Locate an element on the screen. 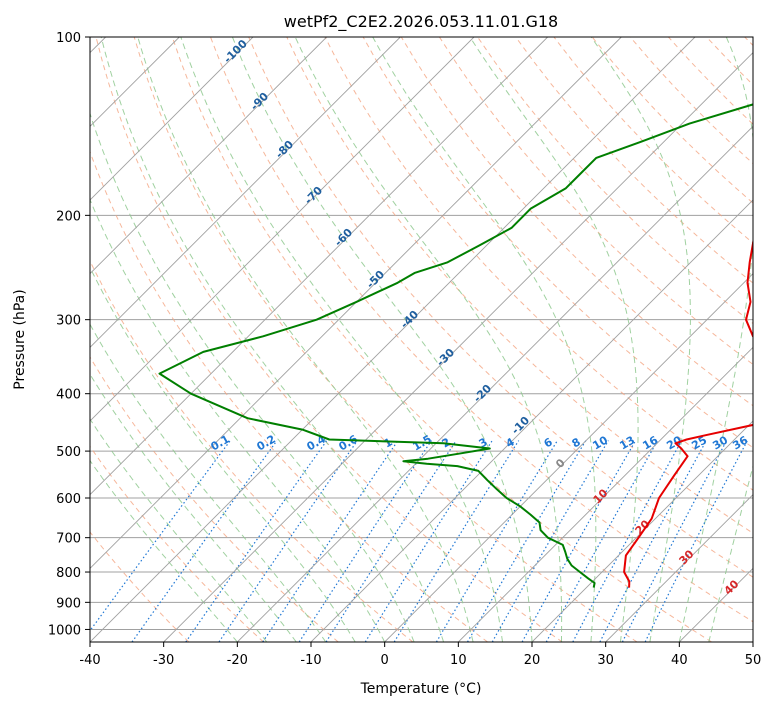  x-tick-label: -10 is located at coordinates (310, 660).